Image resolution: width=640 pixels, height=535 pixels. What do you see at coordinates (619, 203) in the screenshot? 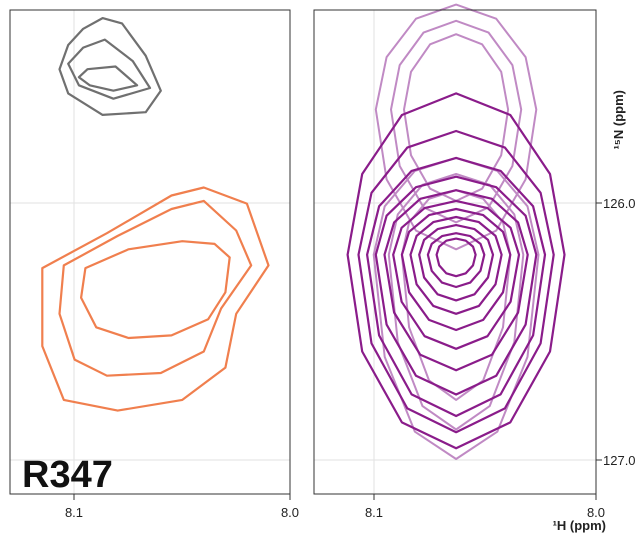
I see `right-y-tick-label-126: 126.0` at bounding box center [619, 203].